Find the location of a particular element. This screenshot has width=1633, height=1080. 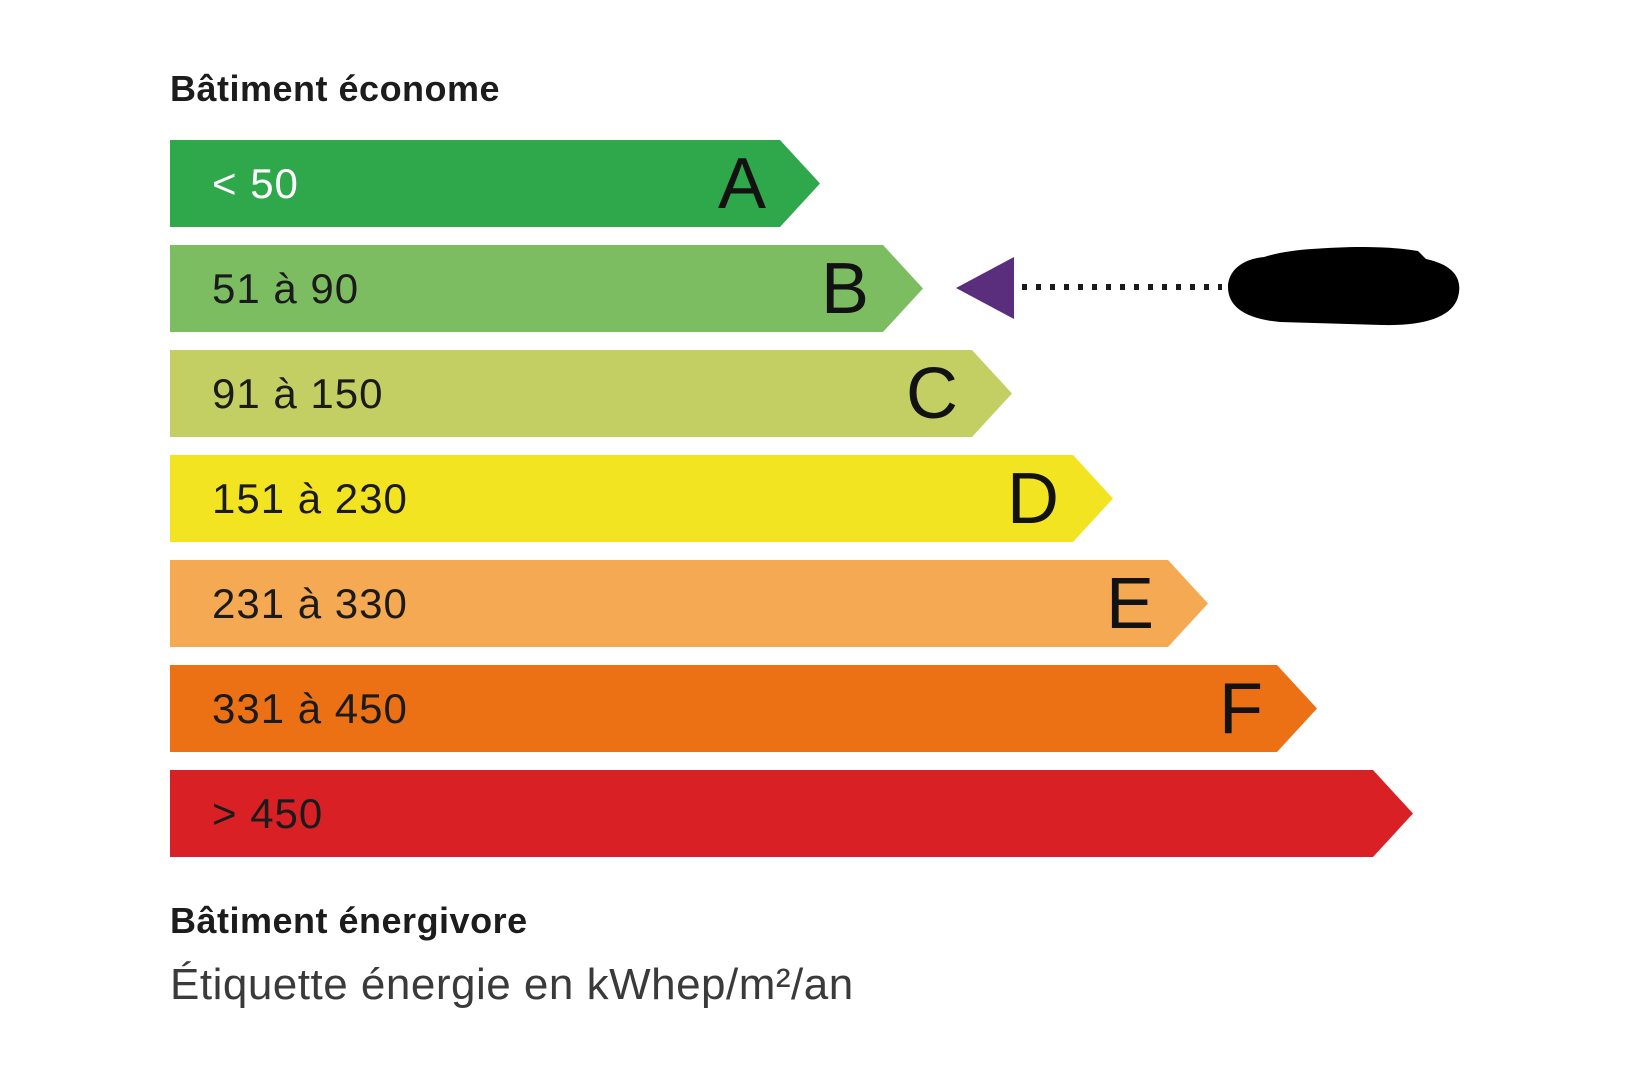

class-letter-d: D is located at coordinates (1033, 498).